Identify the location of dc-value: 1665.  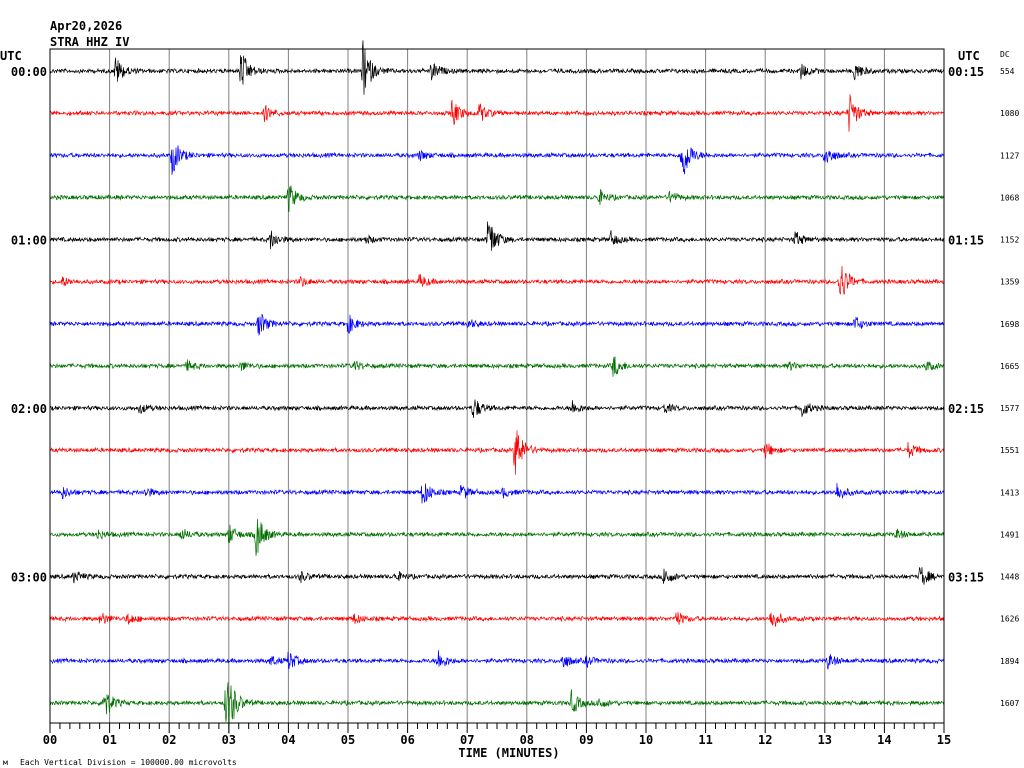
(1009, 366).